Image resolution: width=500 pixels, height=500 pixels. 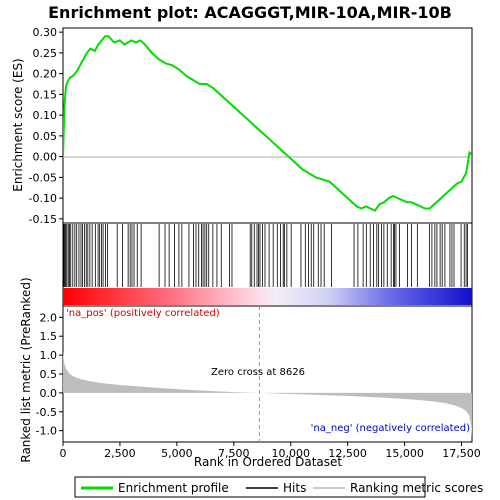 What do you see at coordinates (267, 296) in the screenshot?
I see `correlation-band` at bounding box center [267, 296].